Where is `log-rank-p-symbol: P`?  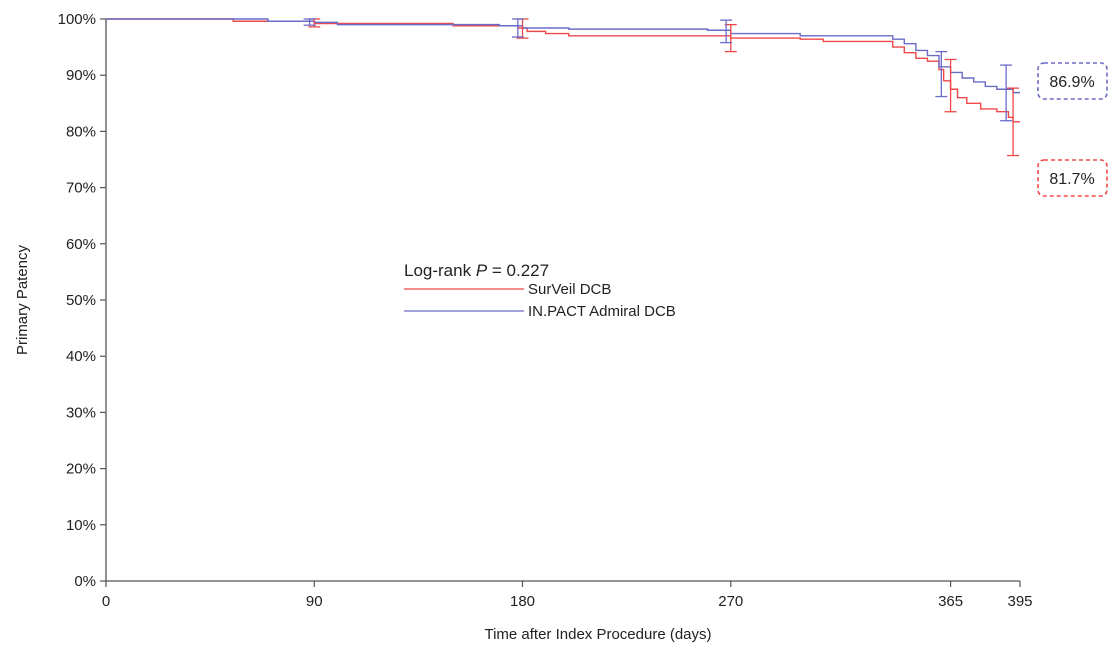
log-rank-p-symbol: P is located at coordinates (482, 270).